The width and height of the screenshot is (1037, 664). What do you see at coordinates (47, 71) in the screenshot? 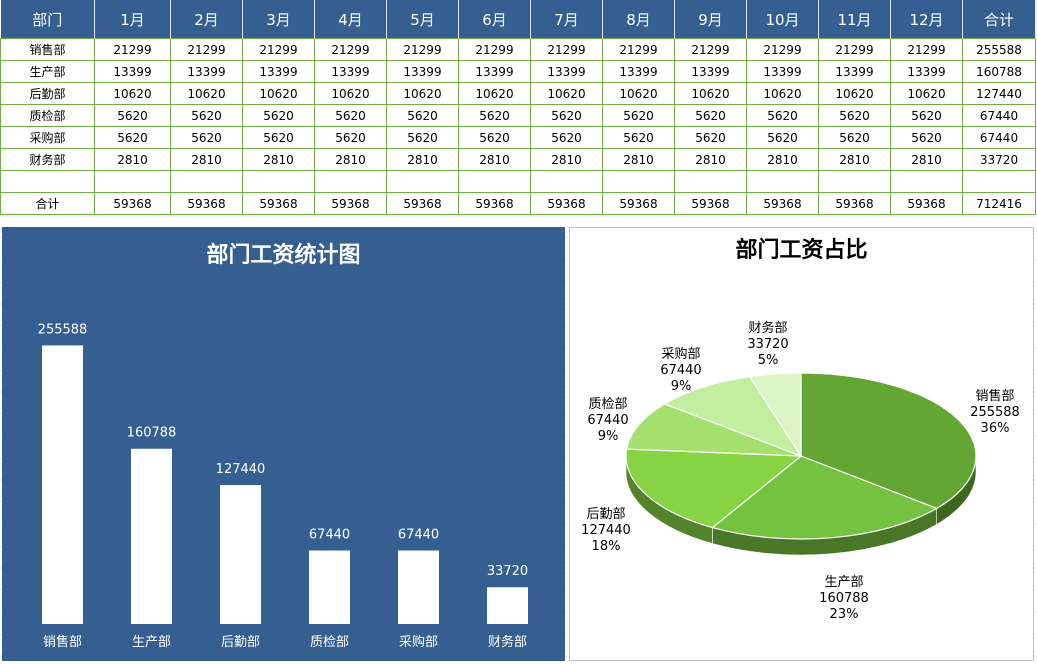
I see `row-dept-cell: 生产部` at bounding box center [47, 71].